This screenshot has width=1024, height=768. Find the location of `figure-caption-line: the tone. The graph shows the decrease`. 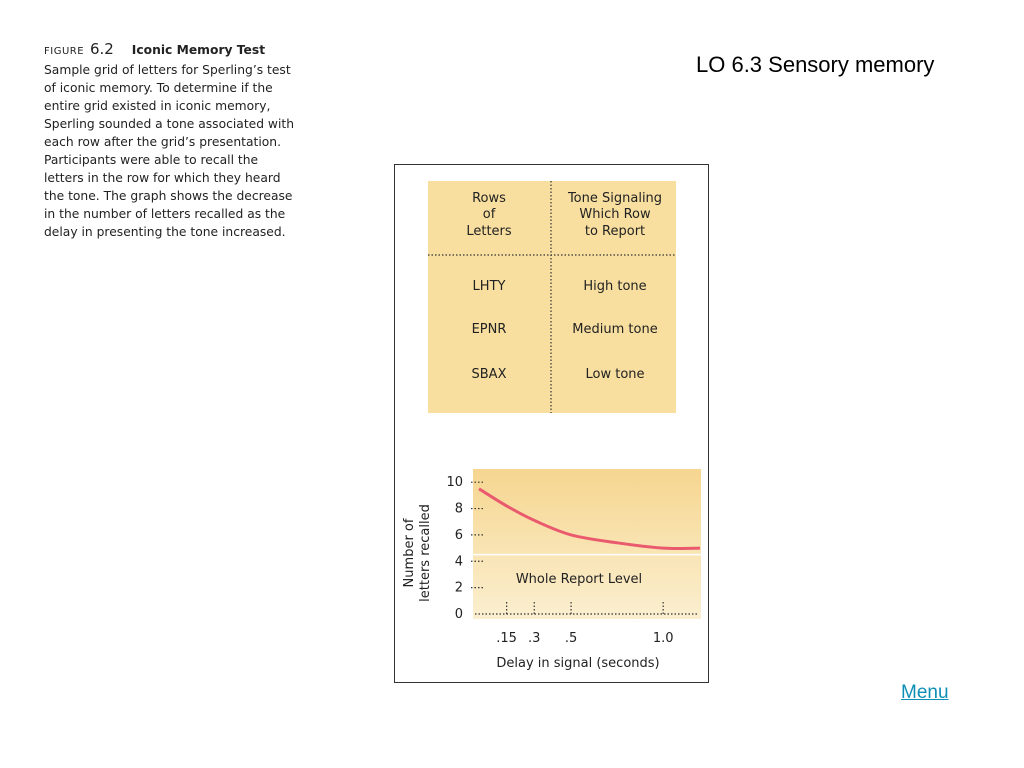

figure-caption-line: the tone. The graph shows the decrease is located at coordinates (168, 196).